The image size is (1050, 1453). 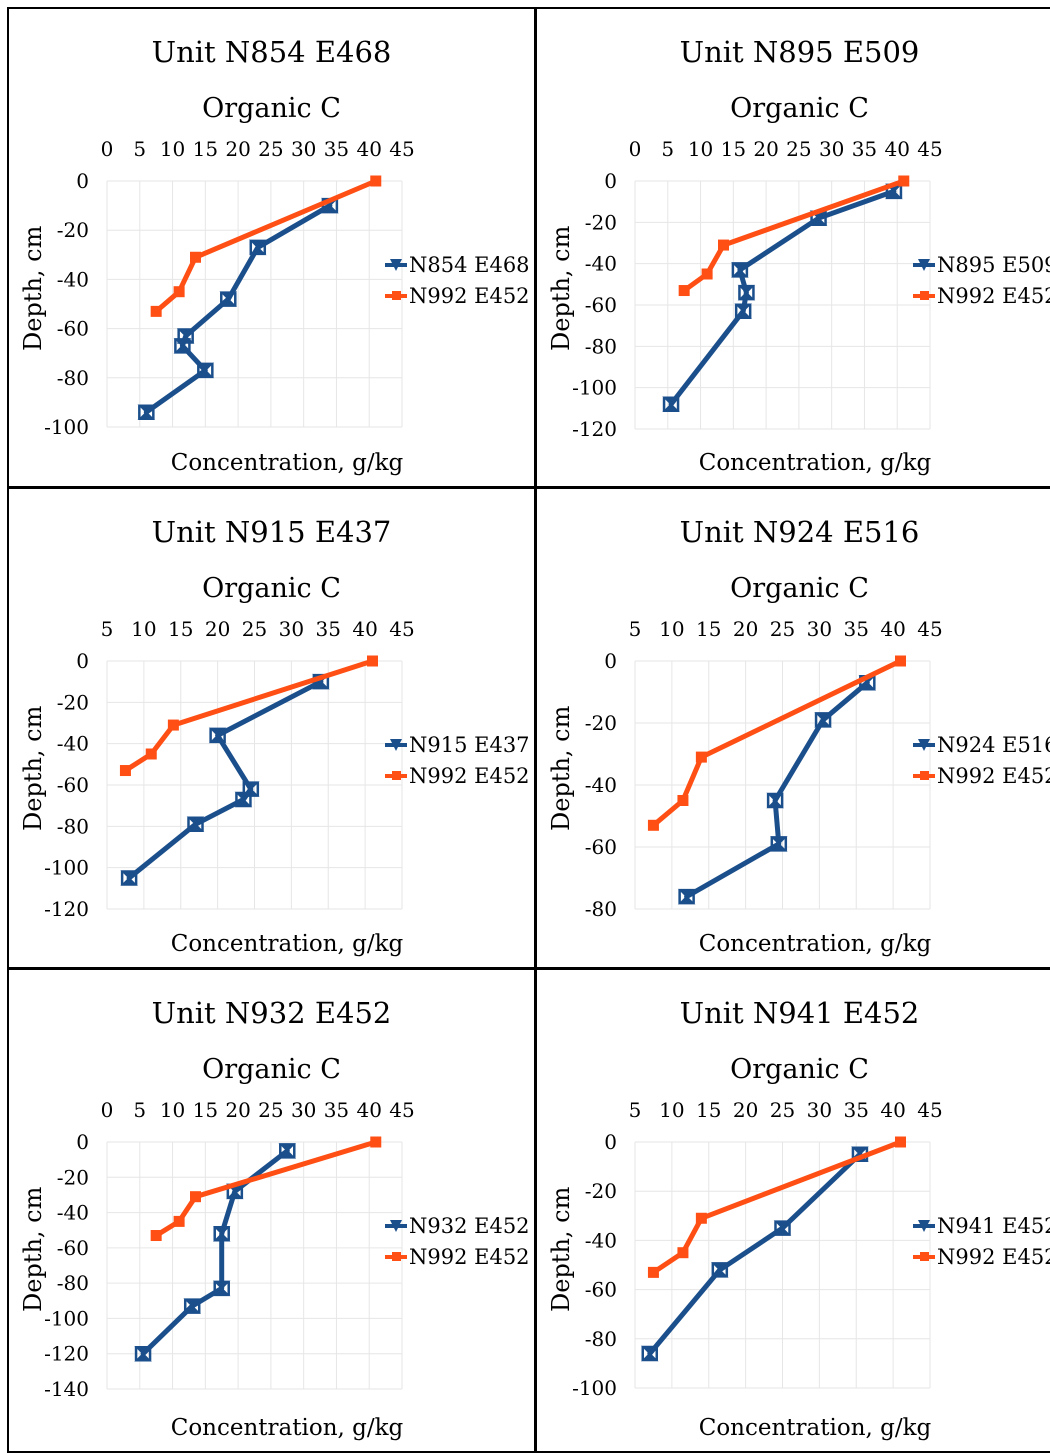 I want to click on legend-label: N924 E516, so click(x=993, y=744).